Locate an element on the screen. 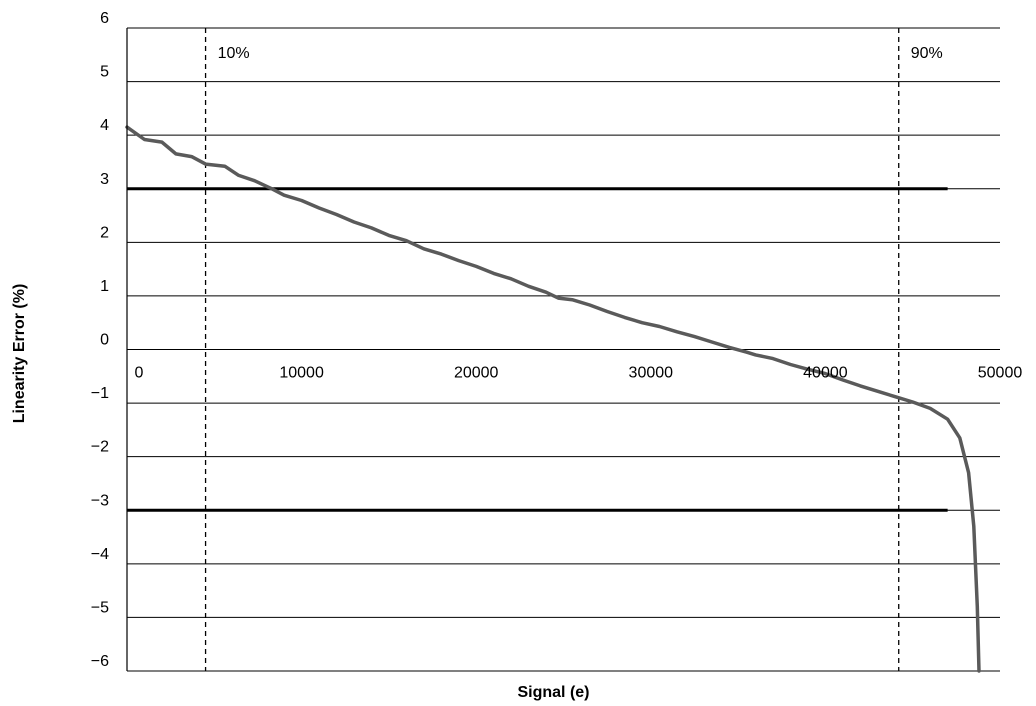 The width and height of the screenshot is (1036, 706). y-tick-label-neg6: −6 is located at coordinates (100, 661).